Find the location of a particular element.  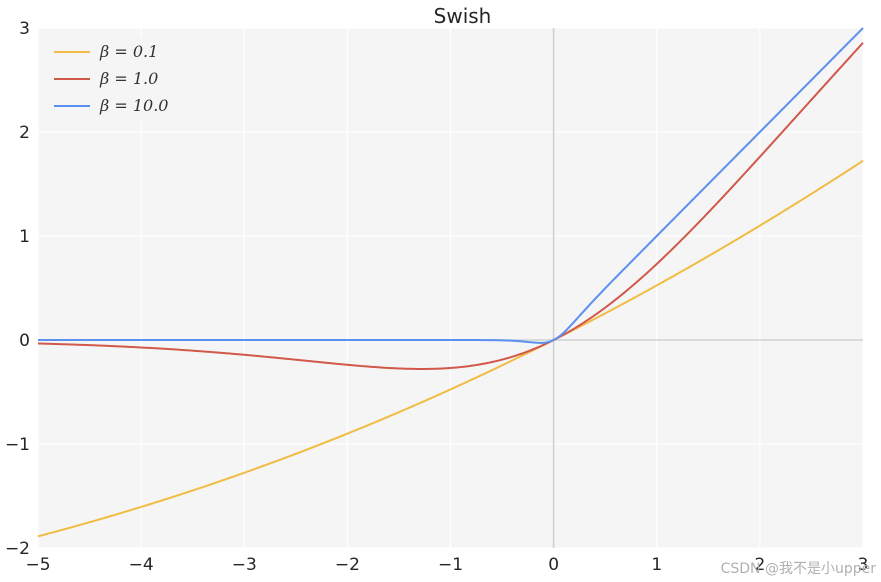

x-tick-label: −1 is located at coordinates (450, 565).